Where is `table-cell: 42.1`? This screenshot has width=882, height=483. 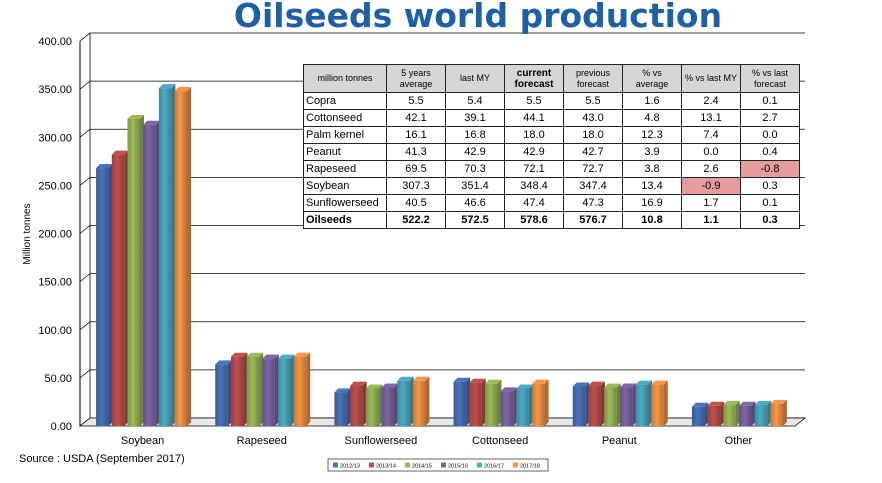 table-cell: 42.1 is located at coordinates (416, 118).